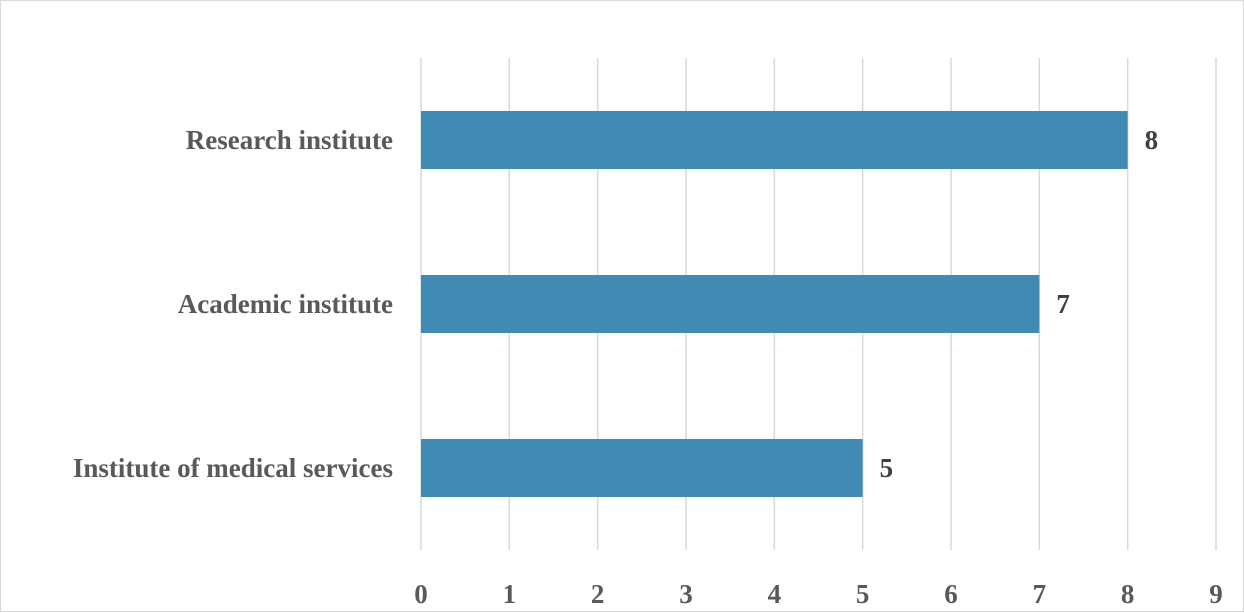 This screenshot has width=1244, height=613. Describe the element at coordinates (1063, 304) in the screenshot. I see `data-label: 7` at that location.